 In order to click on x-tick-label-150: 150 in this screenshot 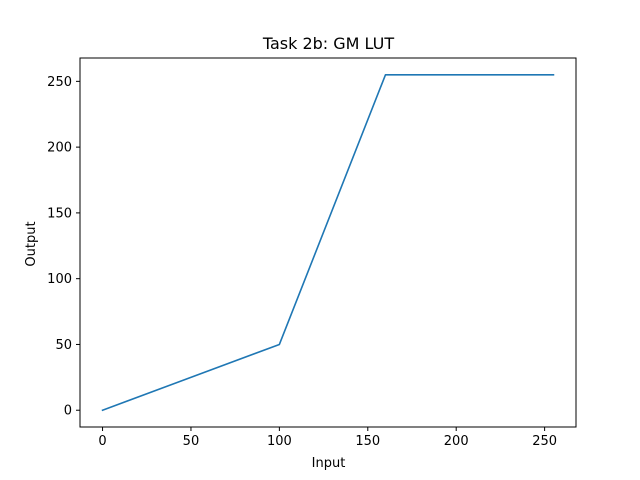, I will do `click(367, 441)`.